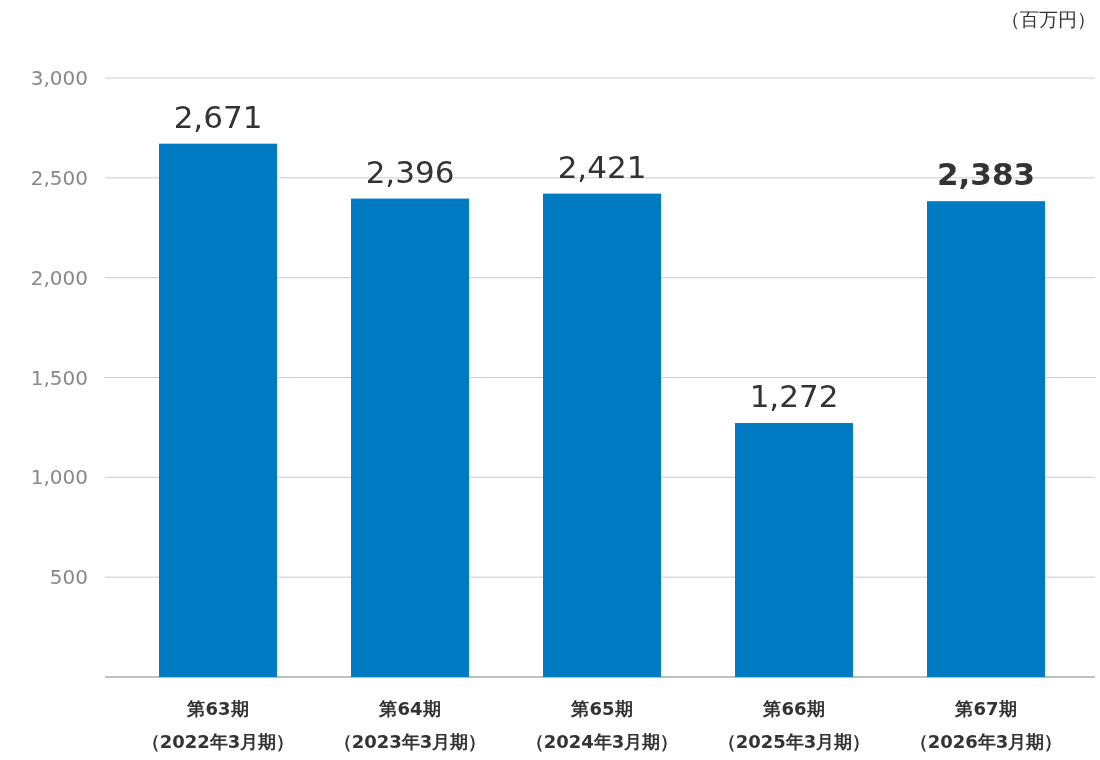 This screenshot has height=760, width=1100. I want to click on data-label: 2,671, so click(218, 116).